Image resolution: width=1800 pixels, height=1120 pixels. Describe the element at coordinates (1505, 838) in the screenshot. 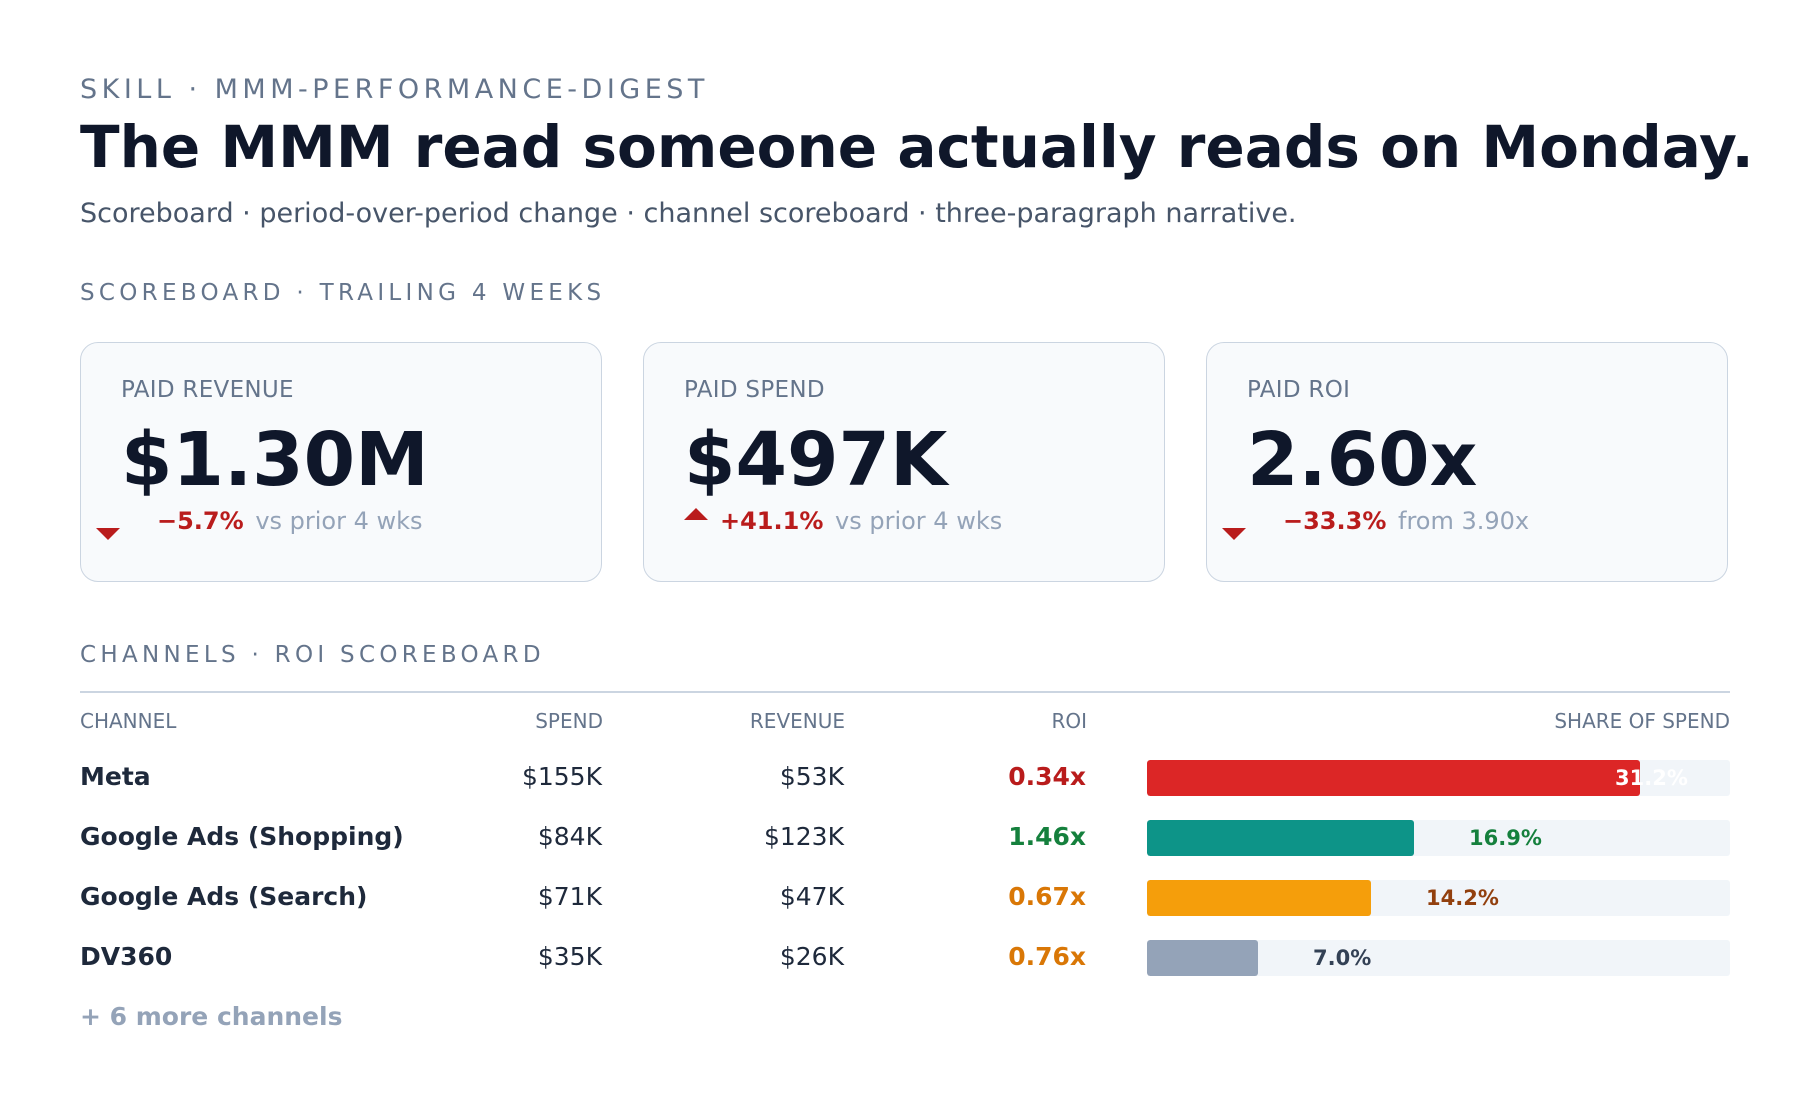

I see `share-label: 16.9%` at that location.